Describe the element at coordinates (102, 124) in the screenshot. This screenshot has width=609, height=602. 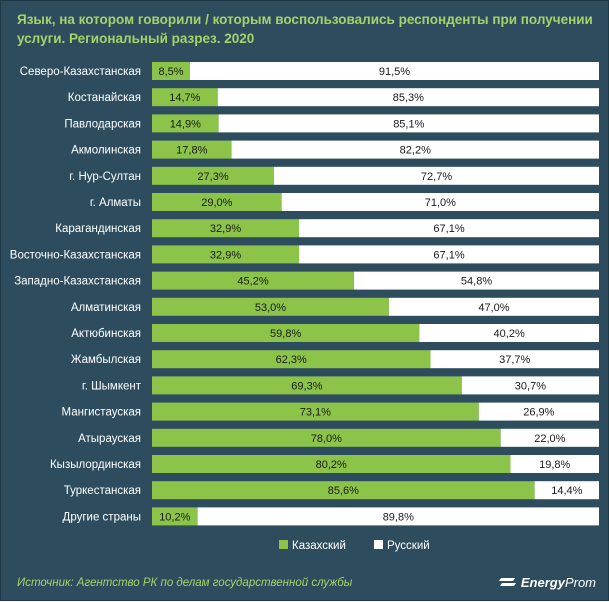
I see `category-label: Павлодарская` at that location.